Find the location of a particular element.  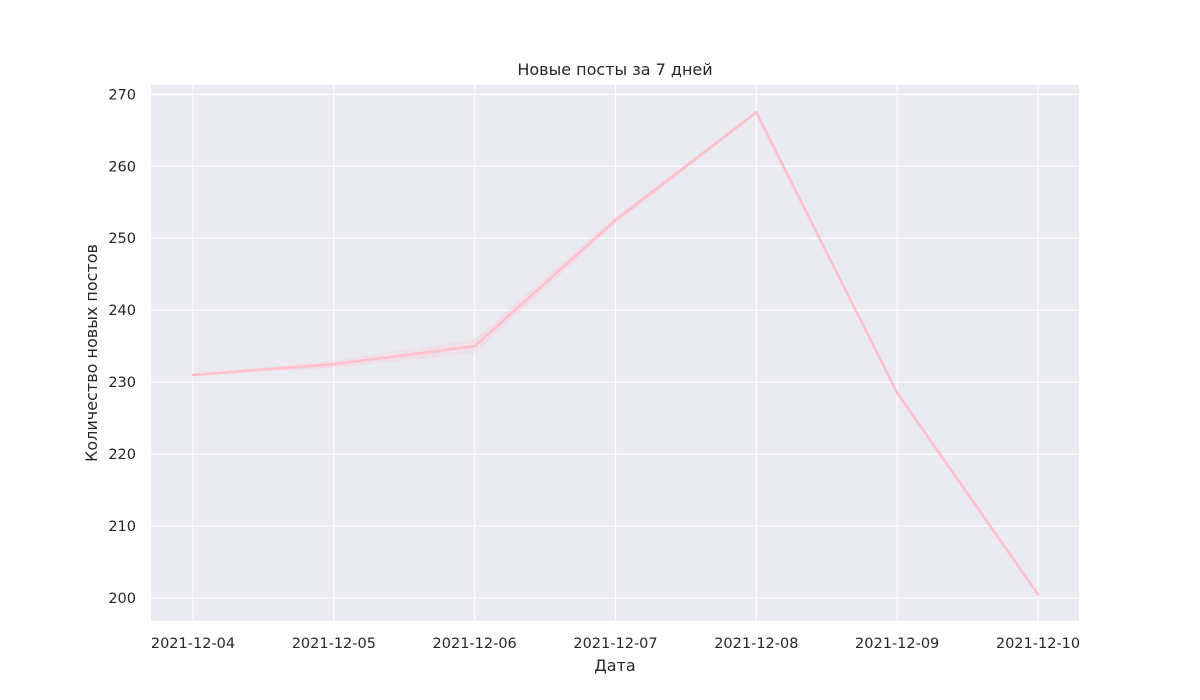

x-tick-label: 2021-12-05 is located at coordinates (334, 644).